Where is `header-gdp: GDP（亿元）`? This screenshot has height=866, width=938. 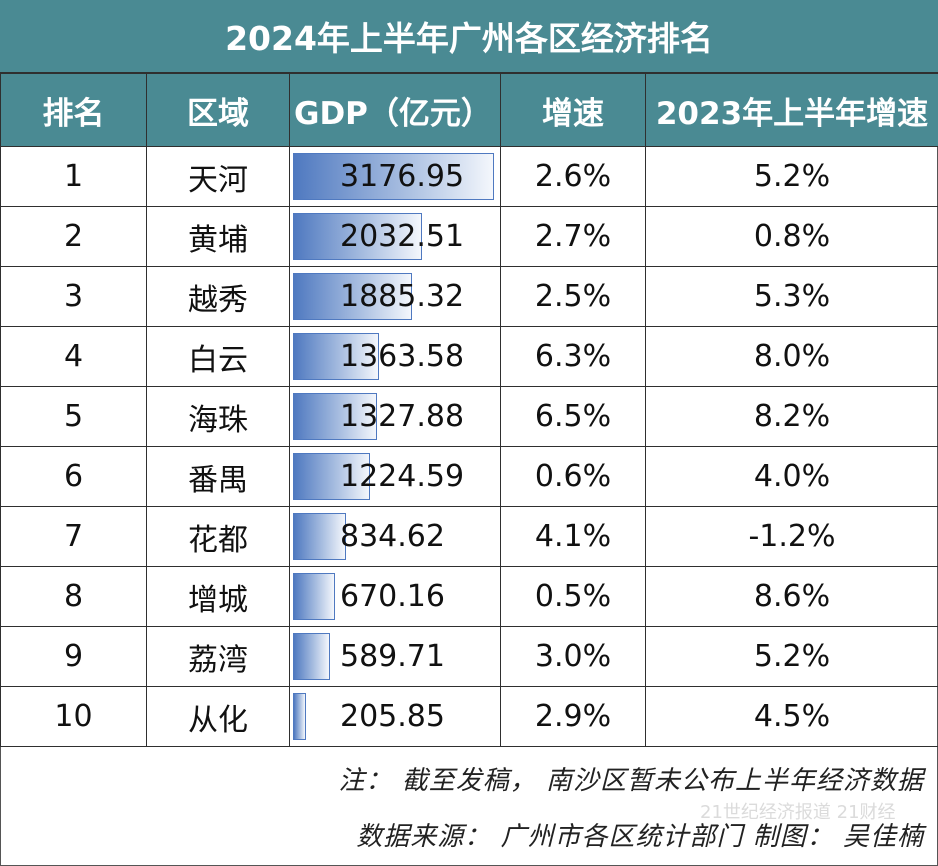
header-gdp: GDP（亿元） is located at coordinates (395, 110).